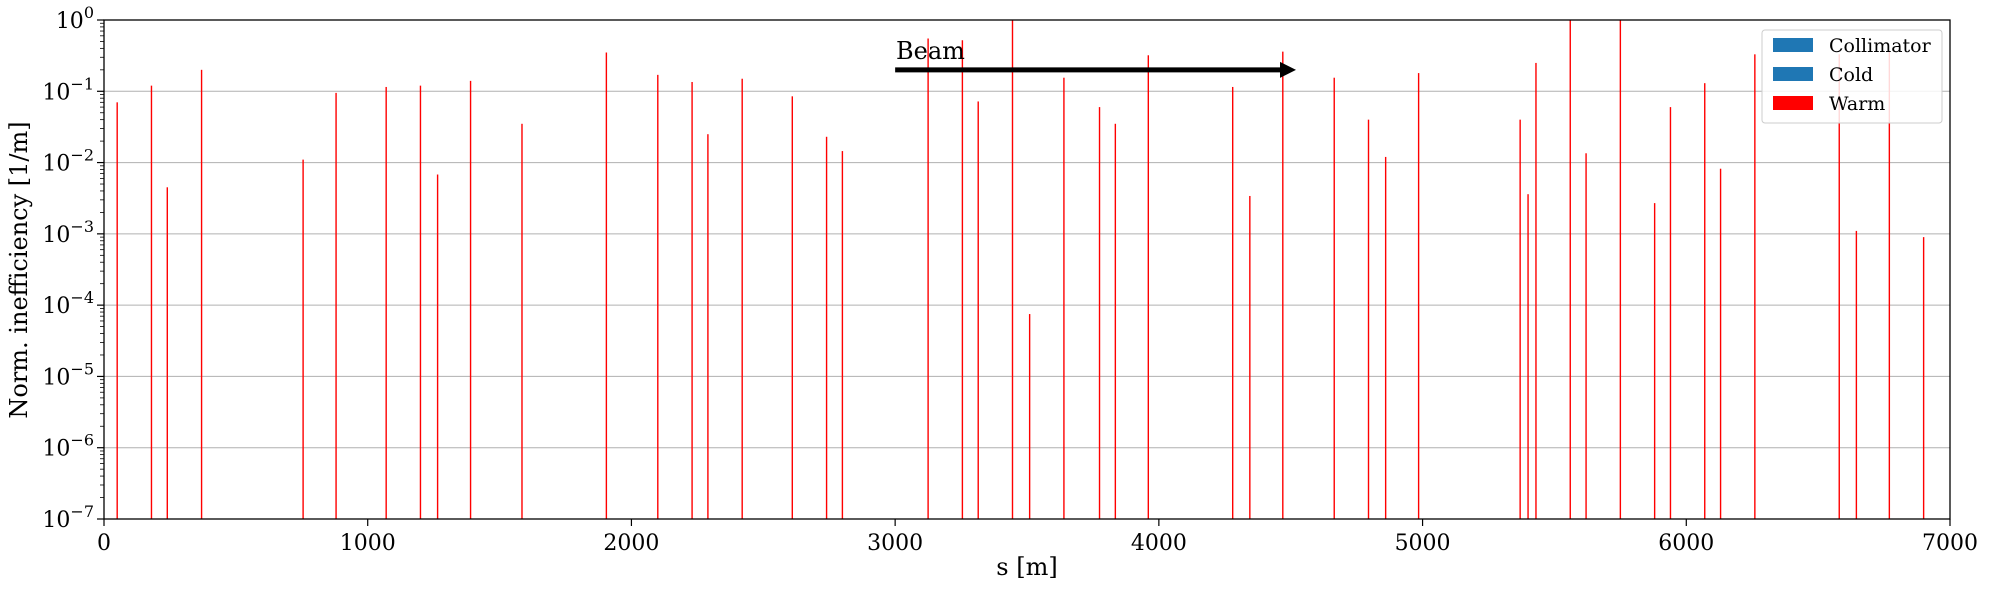 The width and height of the screenshot is (1989, 590). Describe the element at coordinates (104, 543) in the screenshot. I see `x-tick-label: 0` at that location.